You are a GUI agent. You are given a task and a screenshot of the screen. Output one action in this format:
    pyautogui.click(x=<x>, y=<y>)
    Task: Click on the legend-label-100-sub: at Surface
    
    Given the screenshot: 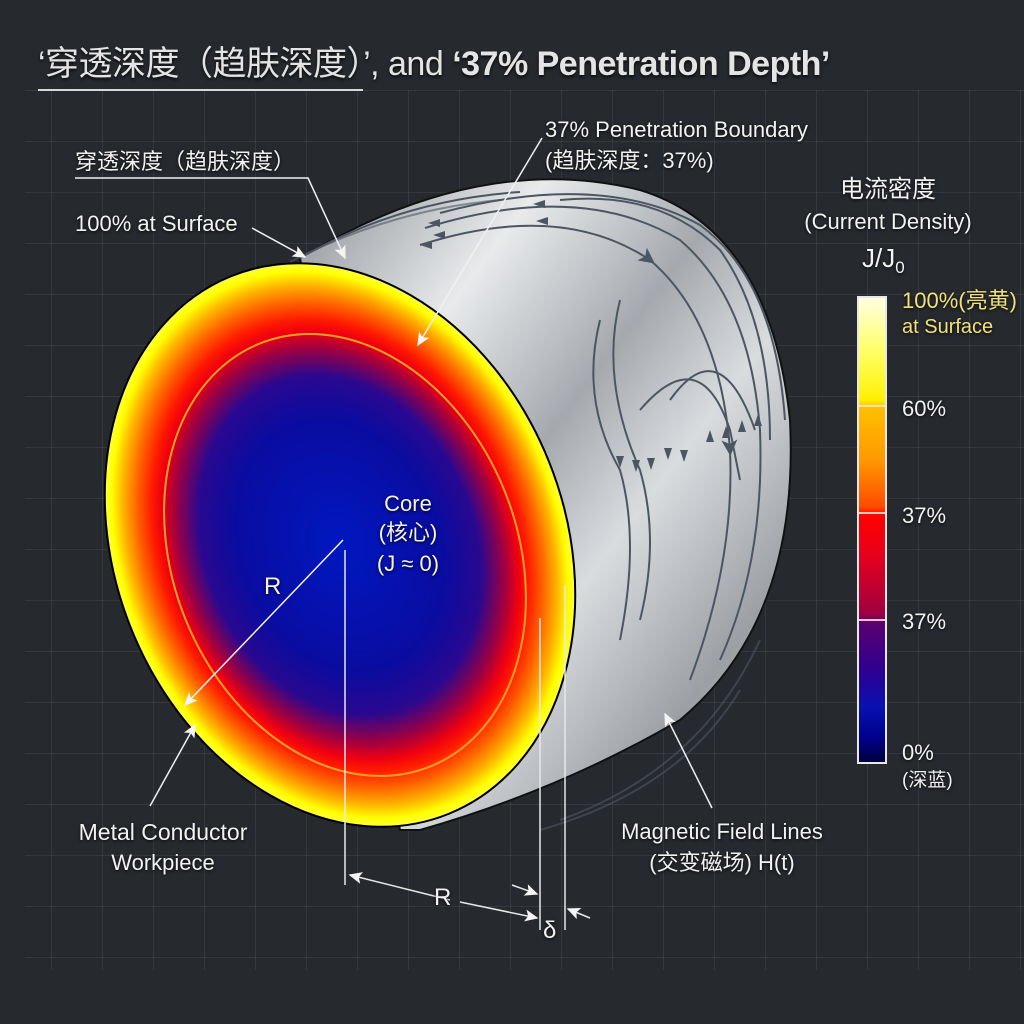 What is the action you would take?
    pyautogui.click(x=948, y=327)
    